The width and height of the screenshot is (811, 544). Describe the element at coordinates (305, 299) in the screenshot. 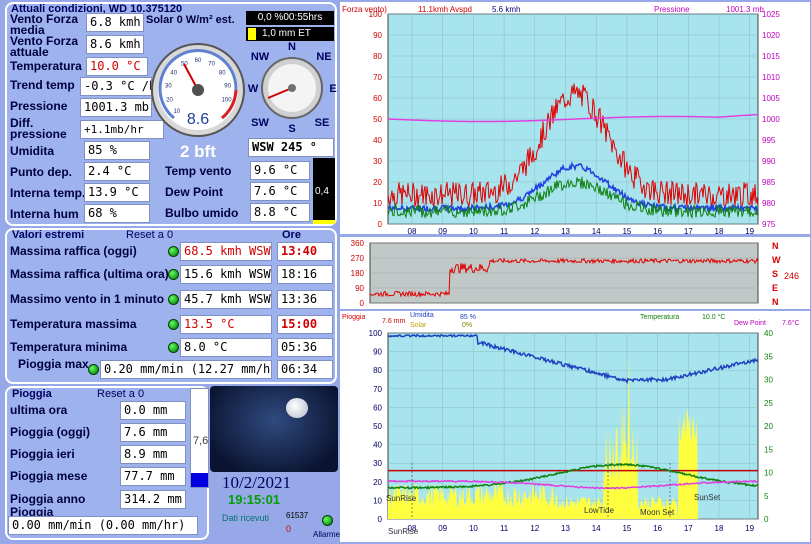

I see `extreme-time: 13:36` at that location.